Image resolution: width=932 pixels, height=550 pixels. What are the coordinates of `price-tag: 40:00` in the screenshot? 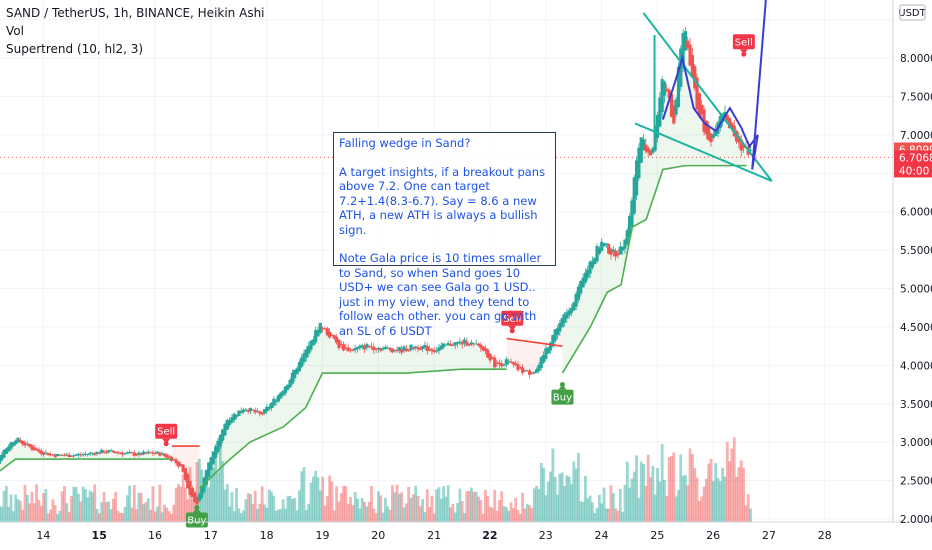 It's located at (913, 170).